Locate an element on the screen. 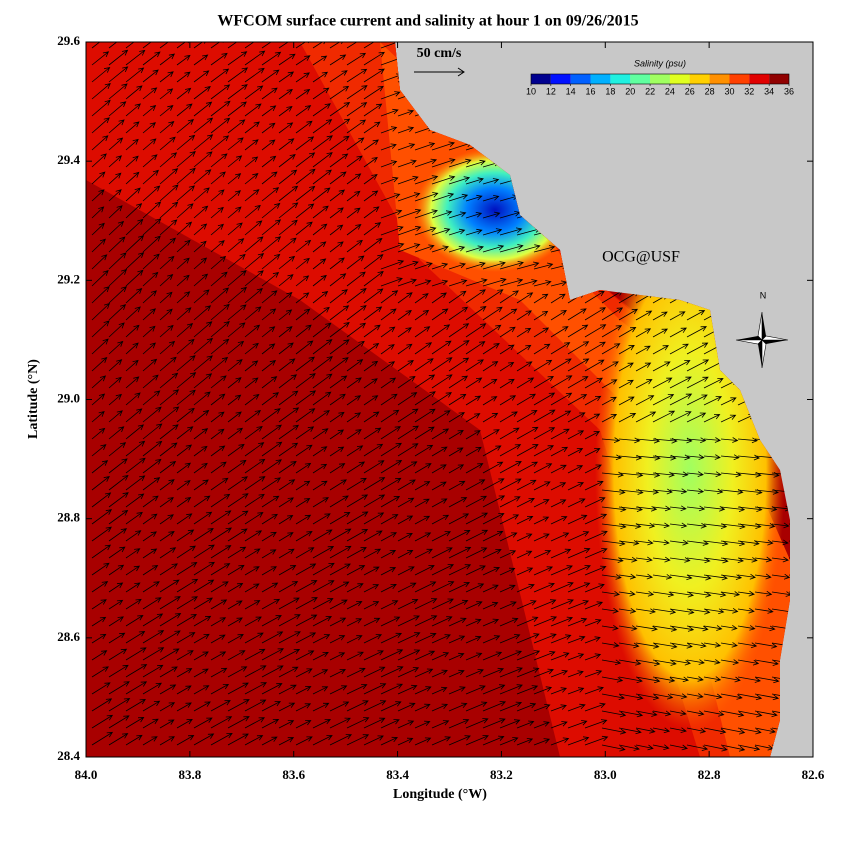  scale-label: 50 cm/s is located at coordinates (439, 53).